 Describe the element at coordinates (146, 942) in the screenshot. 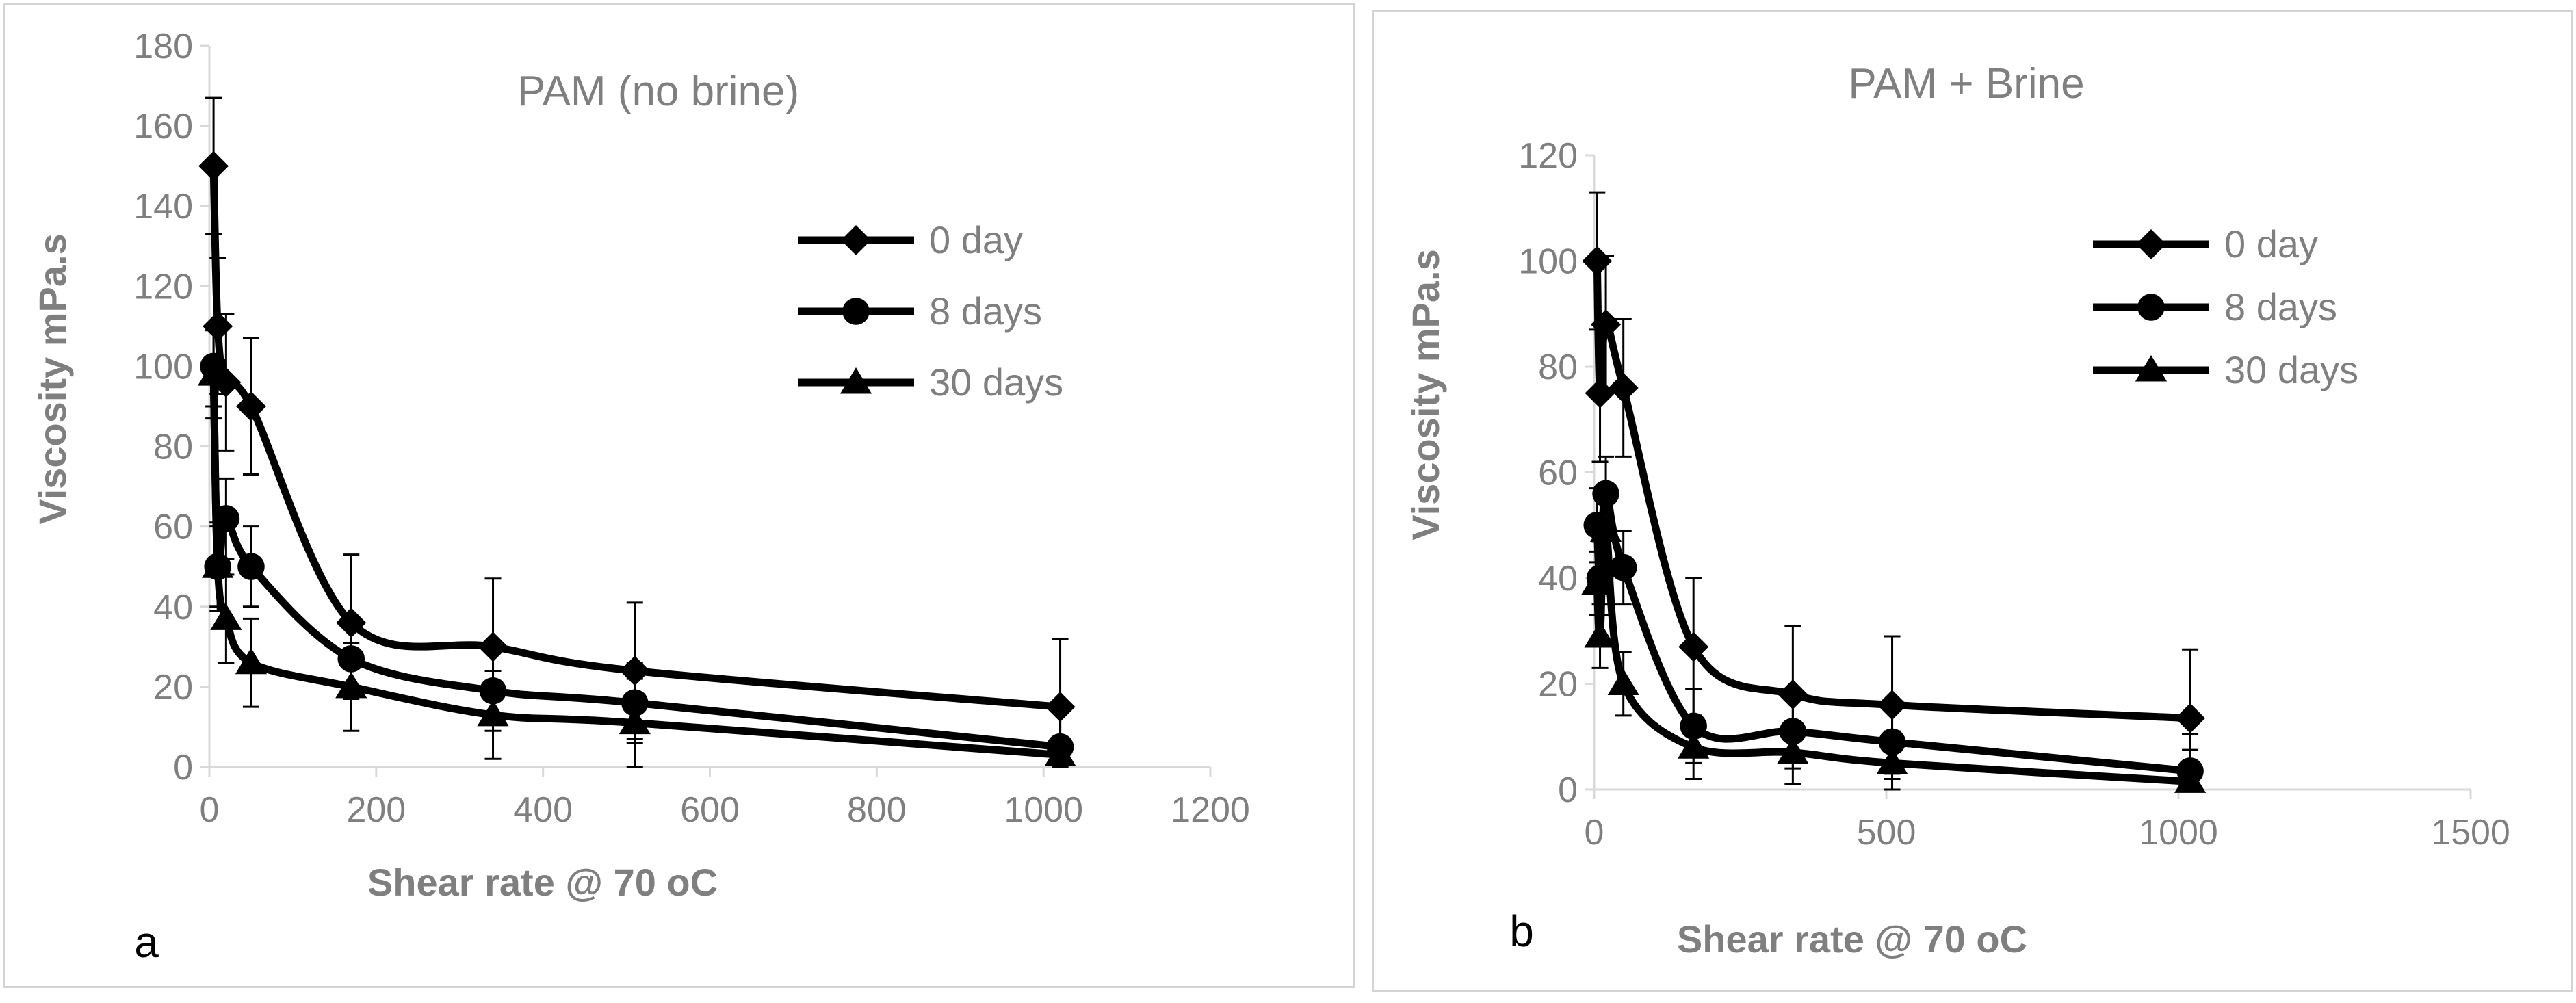

I see `chart-a-panel-letter: a` at that location.